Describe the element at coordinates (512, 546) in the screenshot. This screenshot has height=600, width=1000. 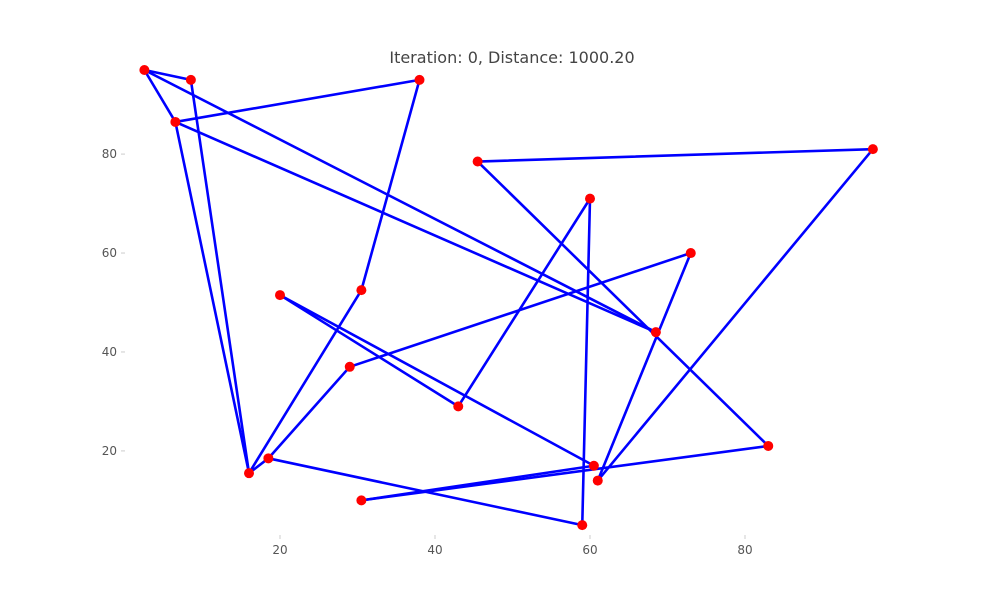
I see `x-axis-ticks: 20 40 60 80` at that location.